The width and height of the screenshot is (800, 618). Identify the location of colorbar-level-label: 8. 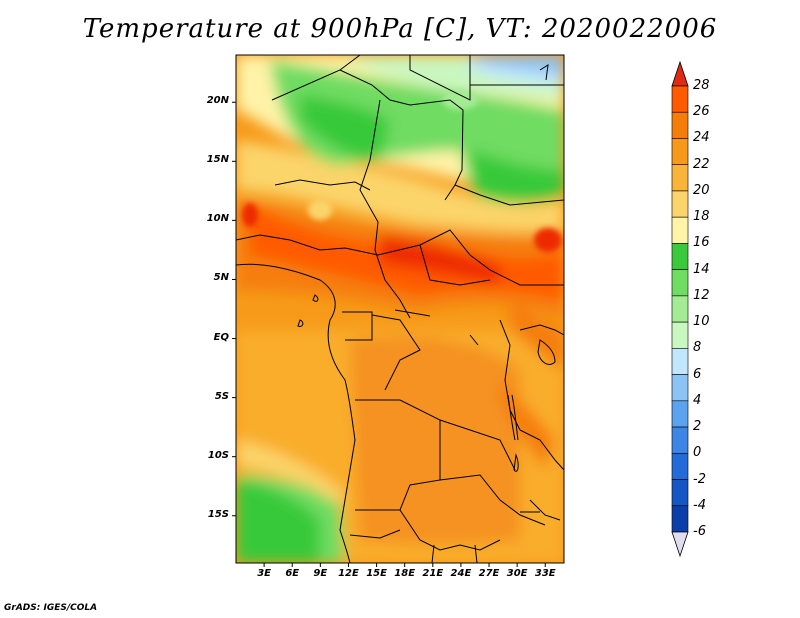
(697, 348).